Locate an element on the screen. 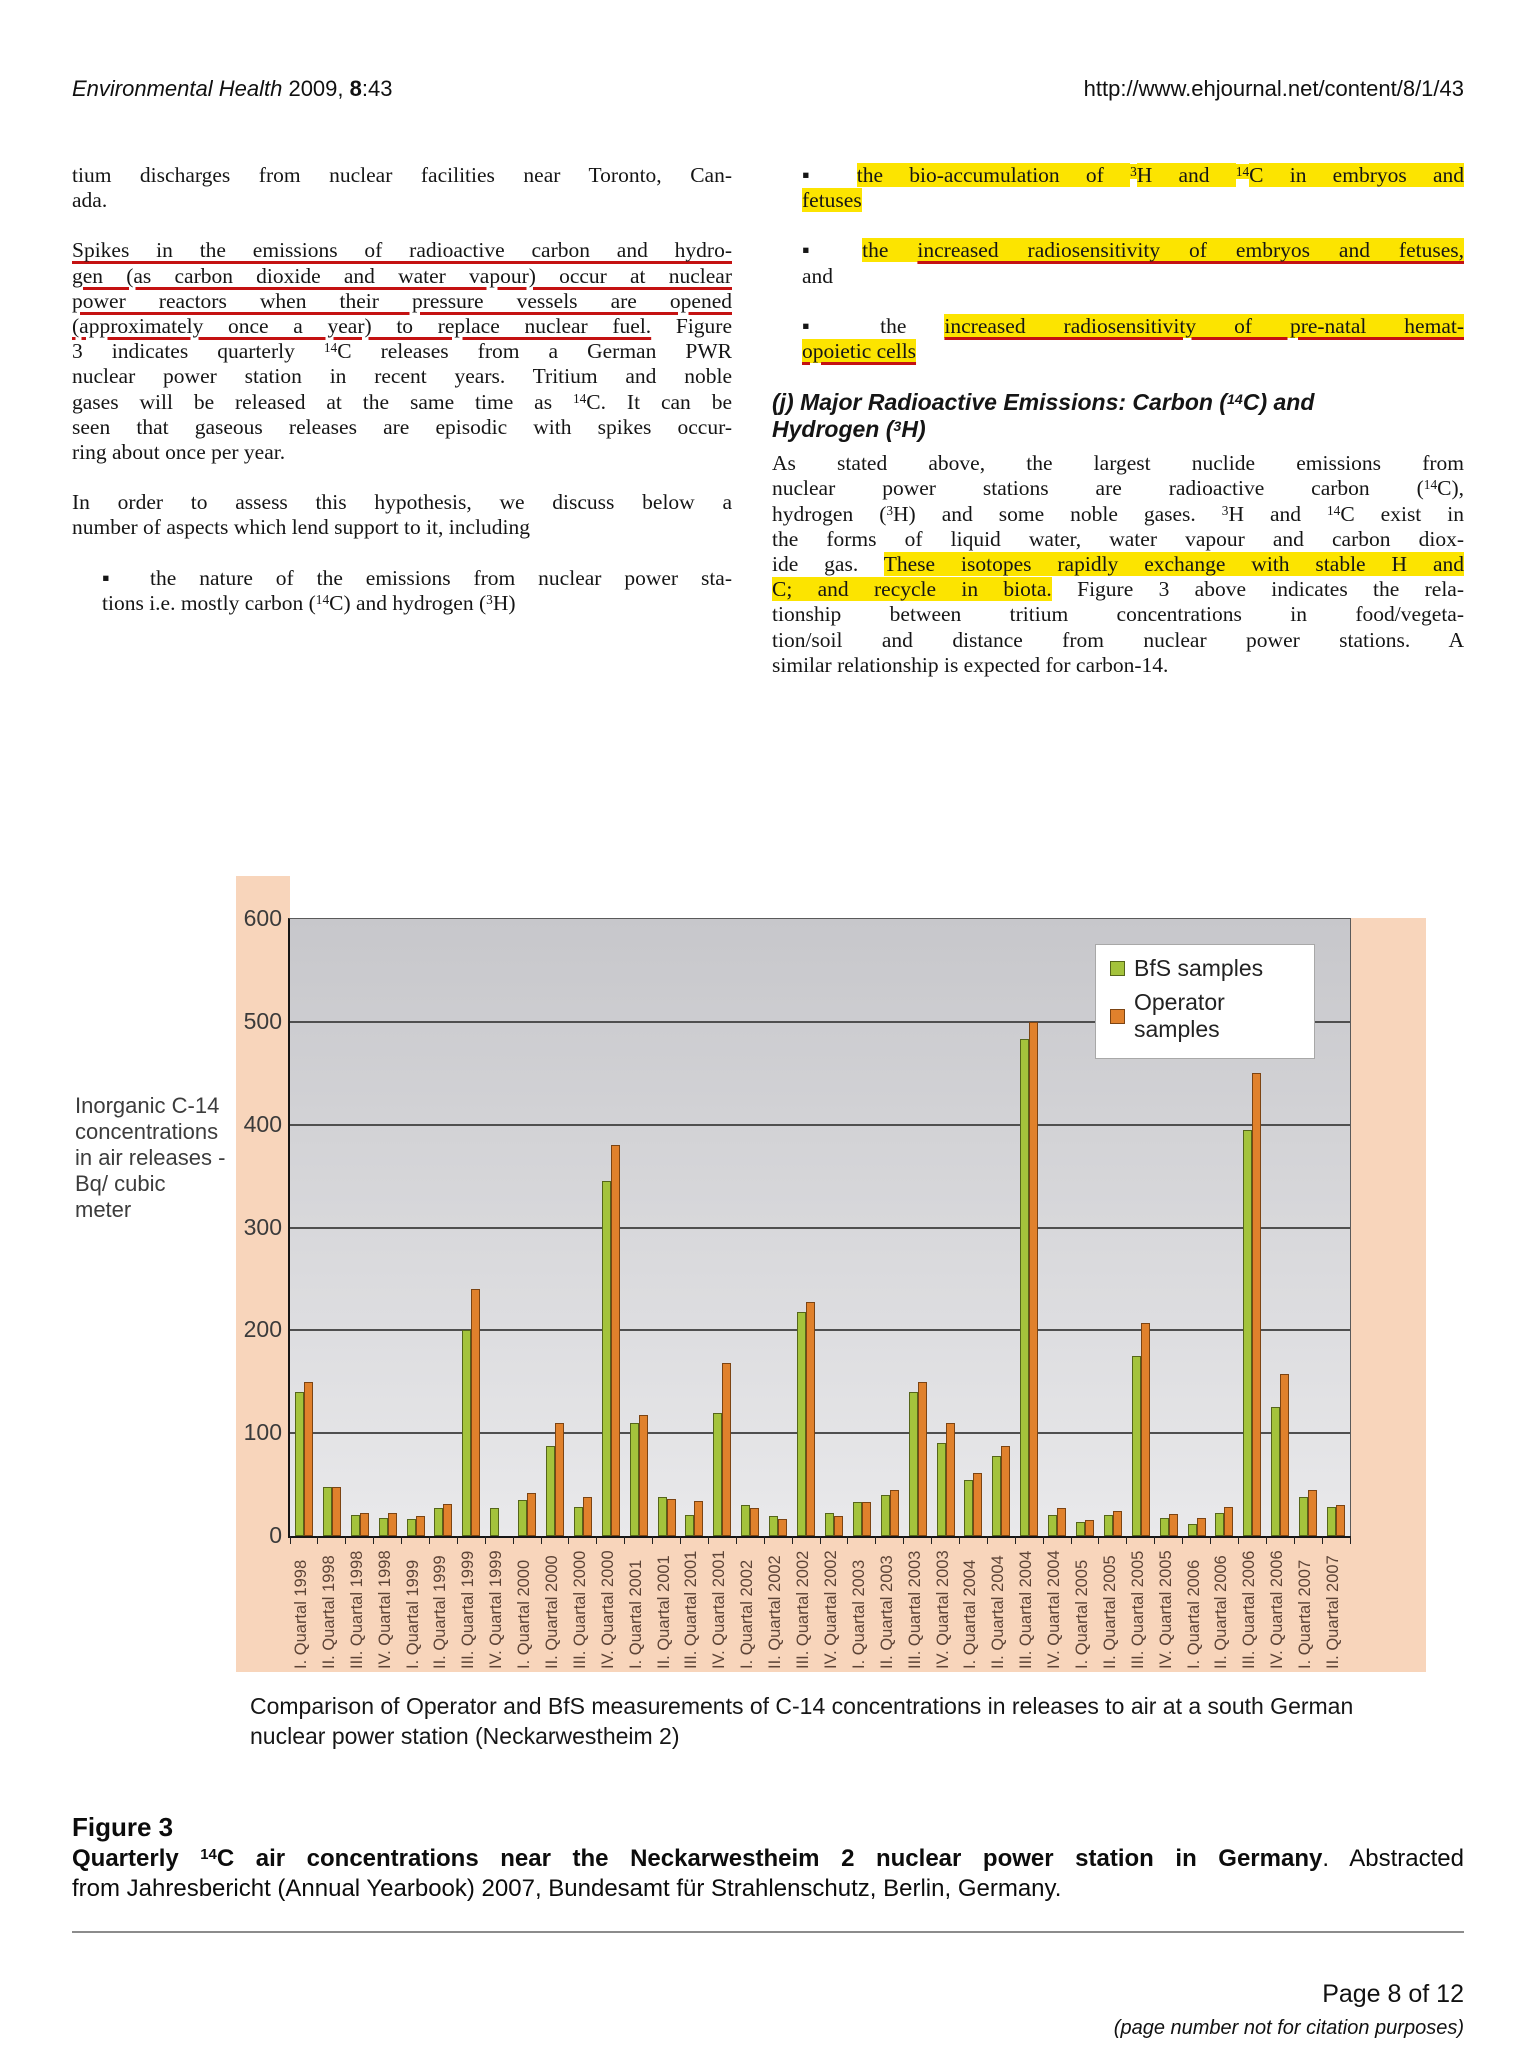 Image resolution: width=1536 pixels, height=2048 pixels. text-segment: 2009, is located at coordinates (316, 88).